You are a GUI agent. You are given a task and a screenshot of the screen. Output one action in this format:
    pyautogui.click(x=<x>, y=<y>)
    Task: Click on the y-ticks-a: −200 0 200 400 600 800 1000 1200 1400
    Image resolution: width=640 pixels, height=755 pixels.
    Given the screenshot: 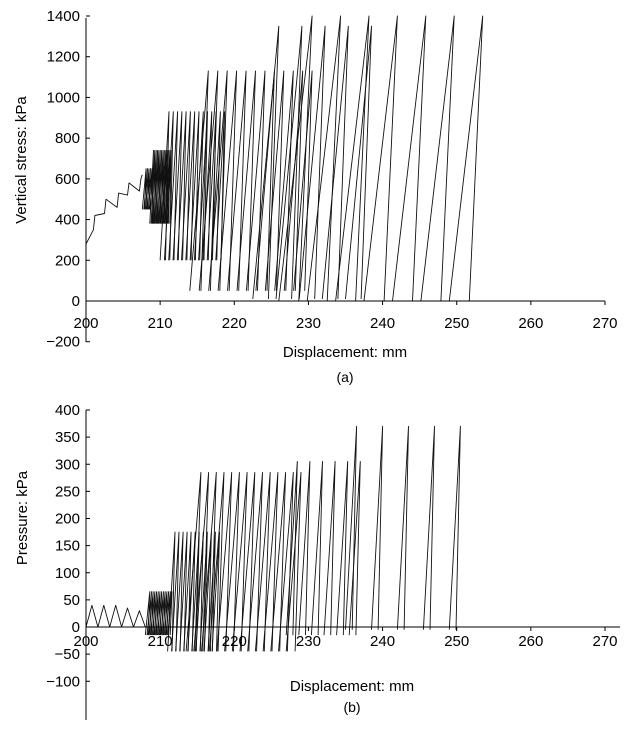 What is the action you would take?
    pyautogui.click(x=68, y=179)
    